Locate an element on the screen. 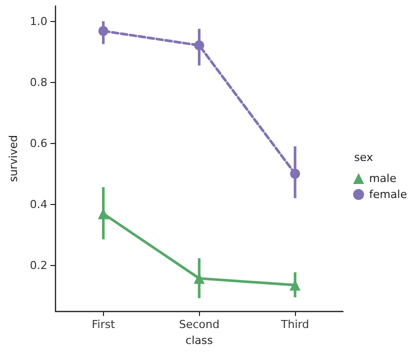 Image resolution: width=420 pixels, height=352 pixels. x-axis-title: class is located at coordinates (200, 340).